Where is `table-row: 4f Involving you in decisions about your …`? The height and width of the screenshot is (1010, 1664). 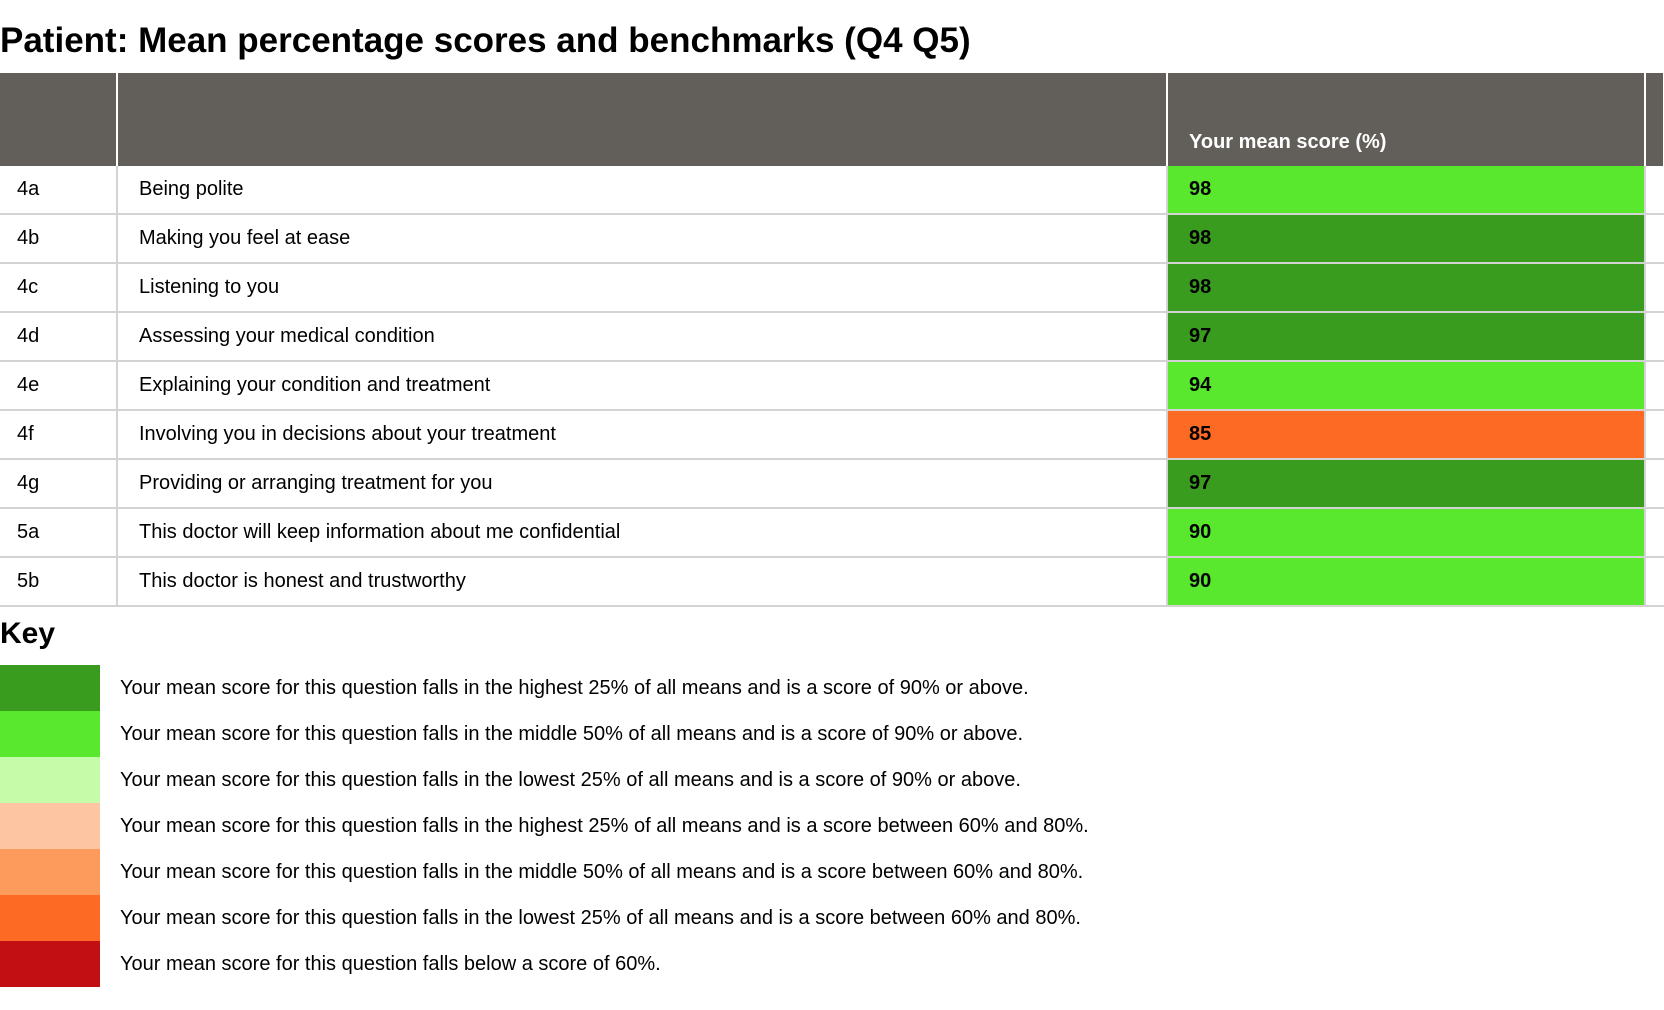
table-row: 4f Involving you in decisions about your … is located at coordinates (832, 435).